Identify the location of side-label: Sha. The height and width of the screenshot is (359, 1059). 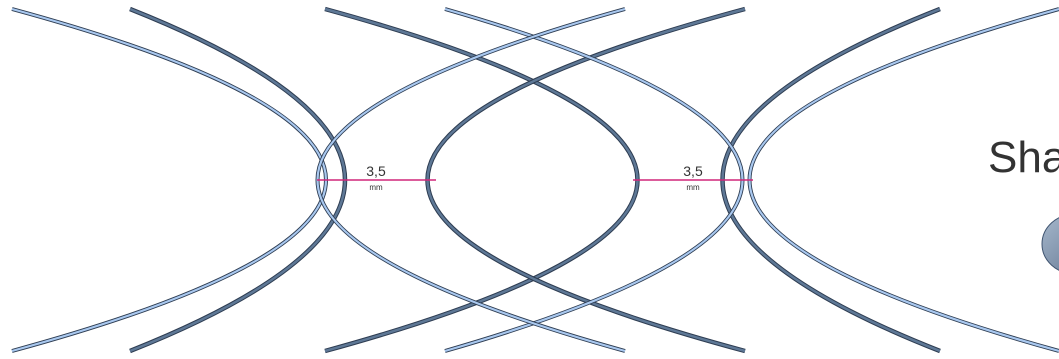
(1023, 157).